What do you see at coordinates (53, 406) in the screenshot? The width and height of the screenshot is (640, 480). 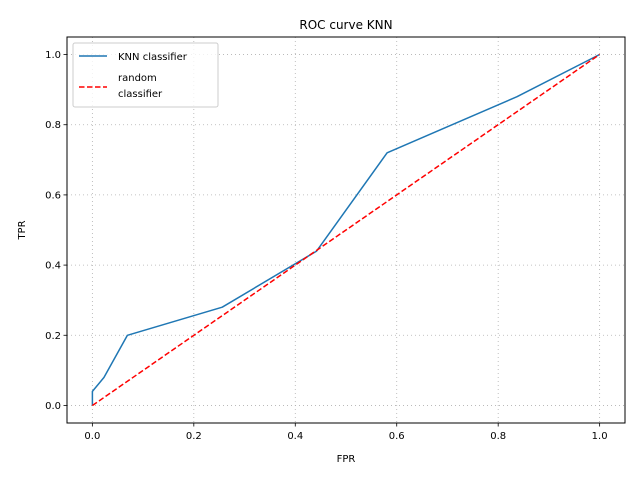 I see `y-tick-label: 0.0` at bounding box center [53, 406].